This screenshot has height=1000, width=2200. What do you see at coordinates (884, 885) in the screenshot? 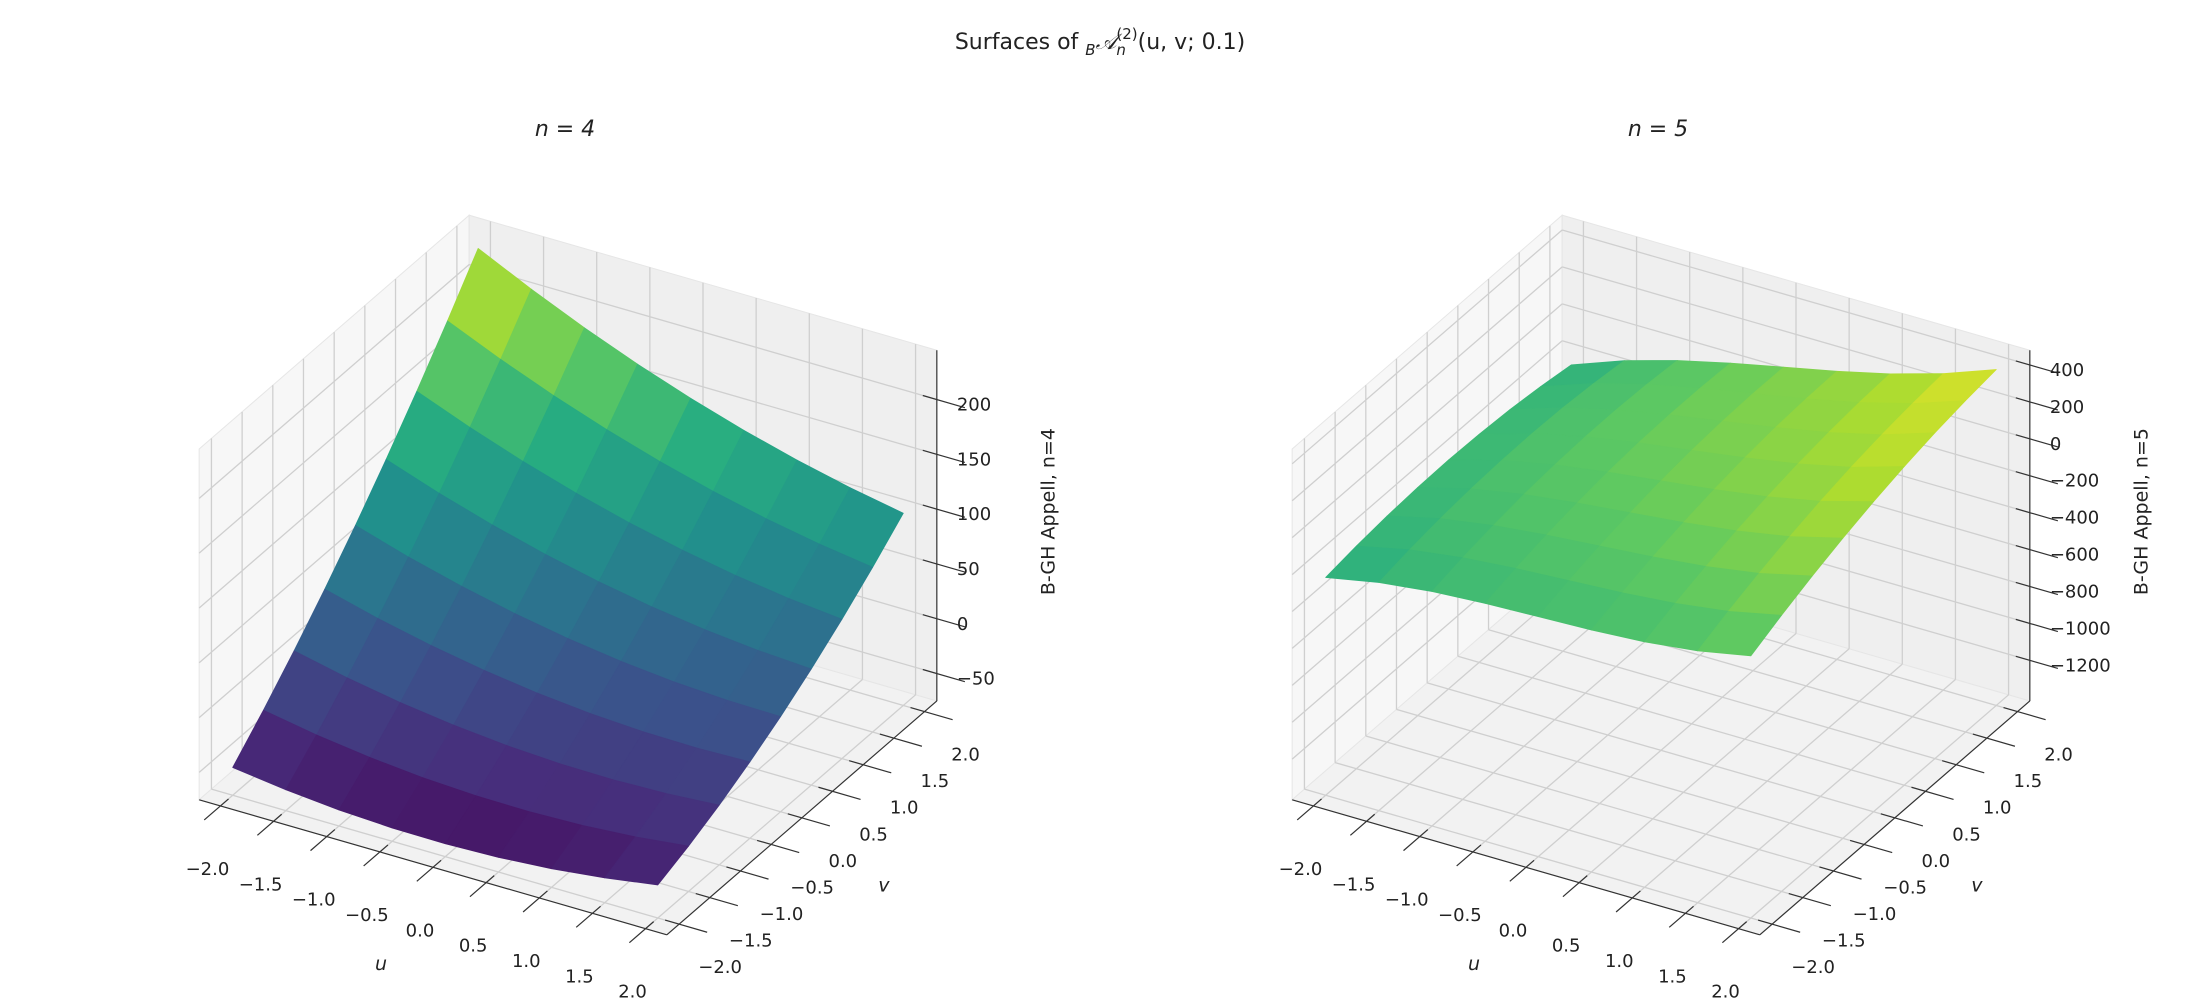
I see `y-axis-label: v` at bounding box center [884, 885].